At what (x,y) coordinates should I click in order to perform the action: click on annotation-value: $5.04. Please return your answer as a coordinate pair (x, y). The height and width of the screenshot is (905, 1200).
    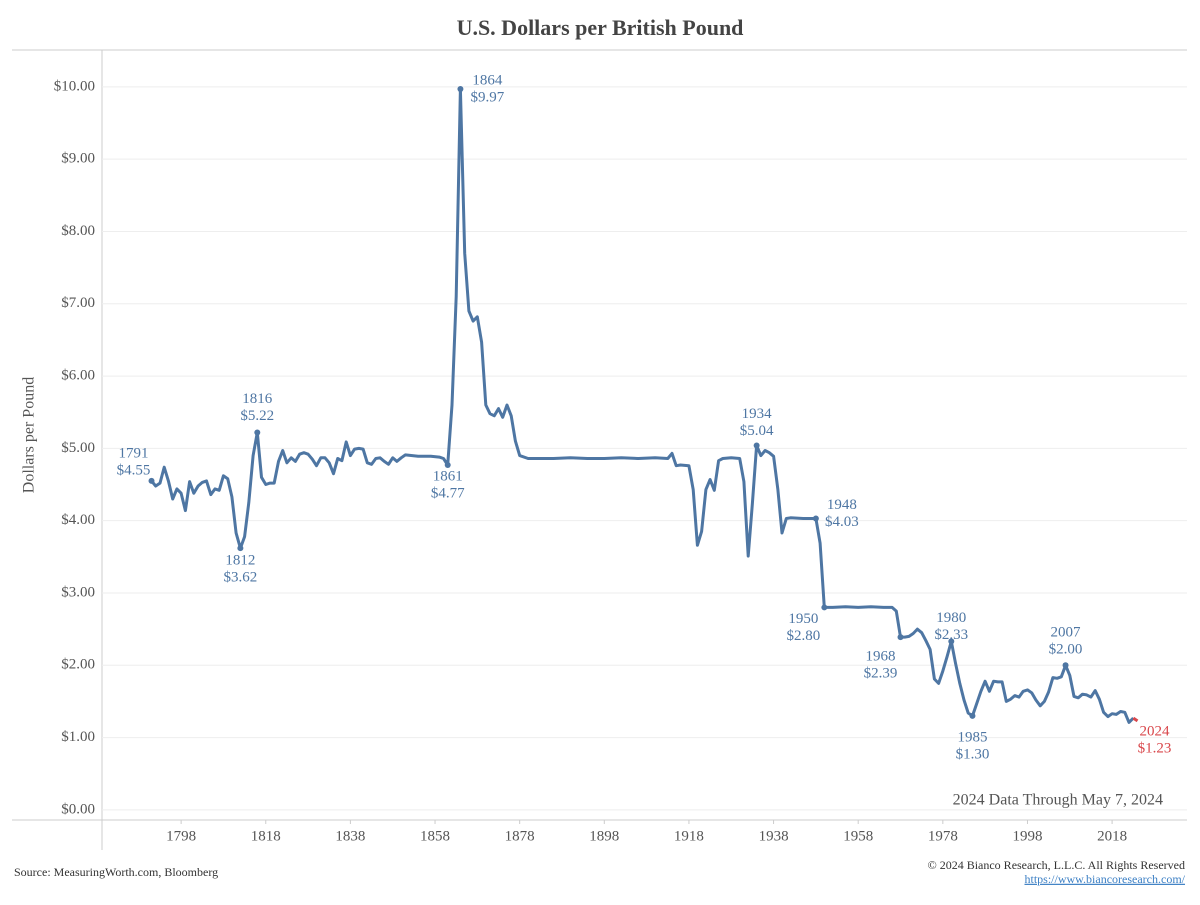
    Looking at the image, I should click on (757, 431).